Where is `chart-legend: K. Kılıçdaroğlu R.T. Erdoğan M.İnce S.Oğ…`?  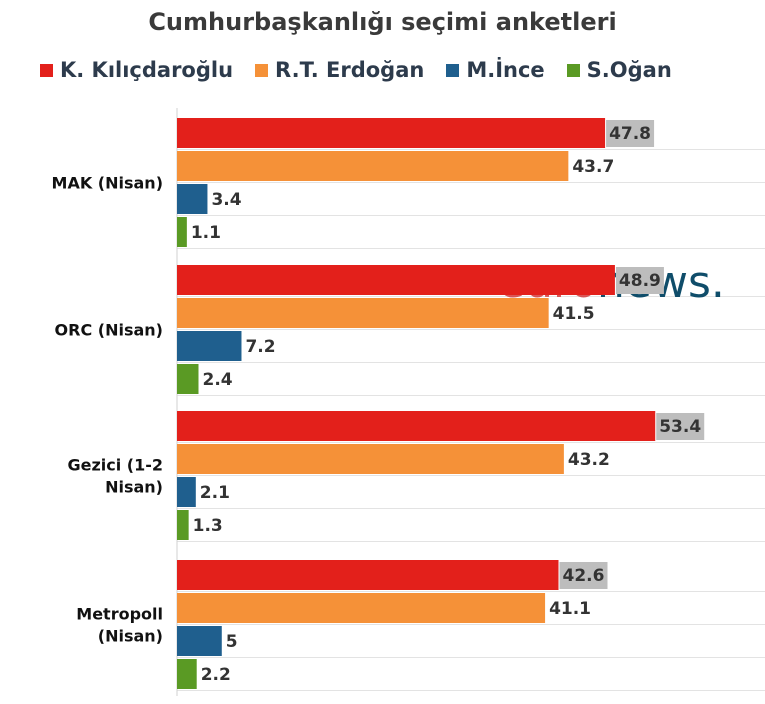
chart-legend: K. Kılıçdaroğlu R.T. Erdoğan M.İnce S.Oğ… is located at coordinates (400, 70).